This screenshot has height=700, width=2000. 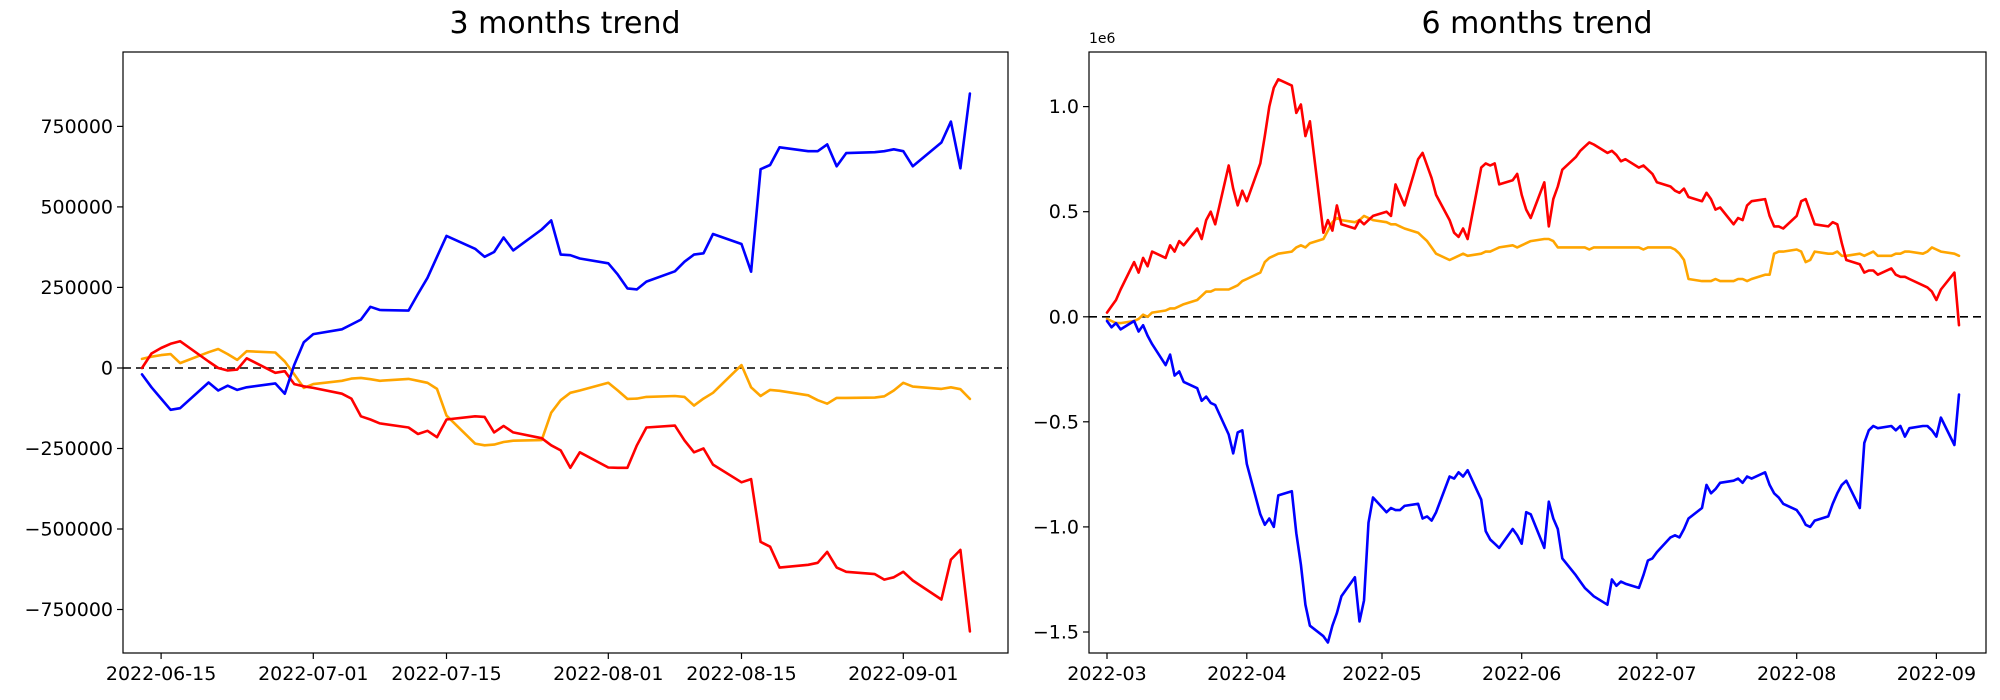 What do you see at coordinates (446, 674) in the screenshot?
I see `x-tick-label: 2022-07-15` at bounding box center [446, 674].